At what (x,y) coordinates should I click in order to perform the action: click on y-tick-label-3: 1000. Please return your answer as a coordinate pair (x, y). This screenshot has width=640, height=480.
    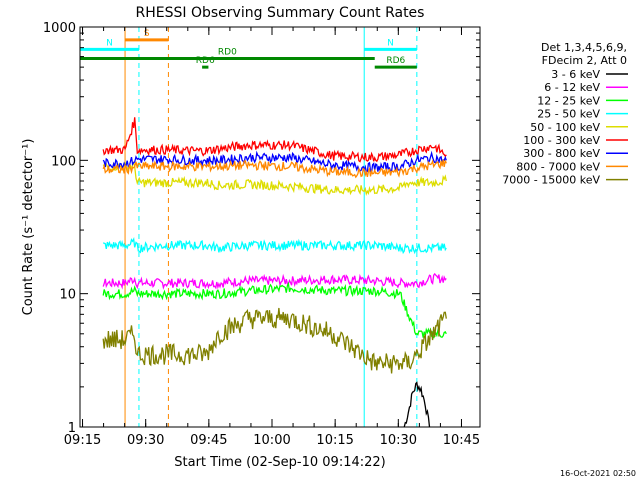
    Looking at the image, I should click on (59, 28).